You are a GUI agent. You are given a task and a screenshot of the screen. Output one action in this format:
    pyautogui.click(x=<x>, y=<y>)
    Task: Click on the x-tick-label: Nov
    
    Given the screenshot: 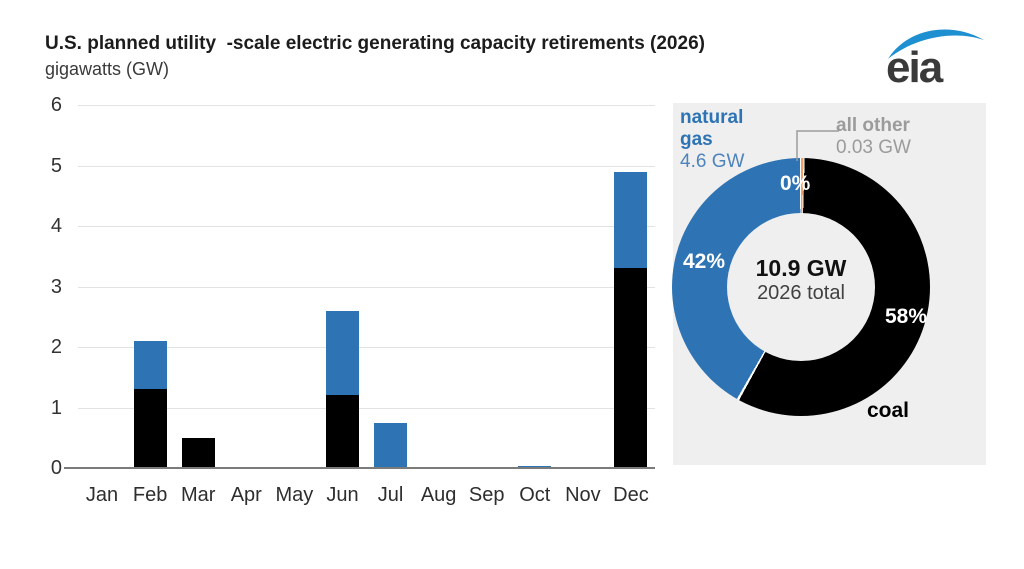 What is the action you would take?
    pyautogui.click(x=583, y=495)
    